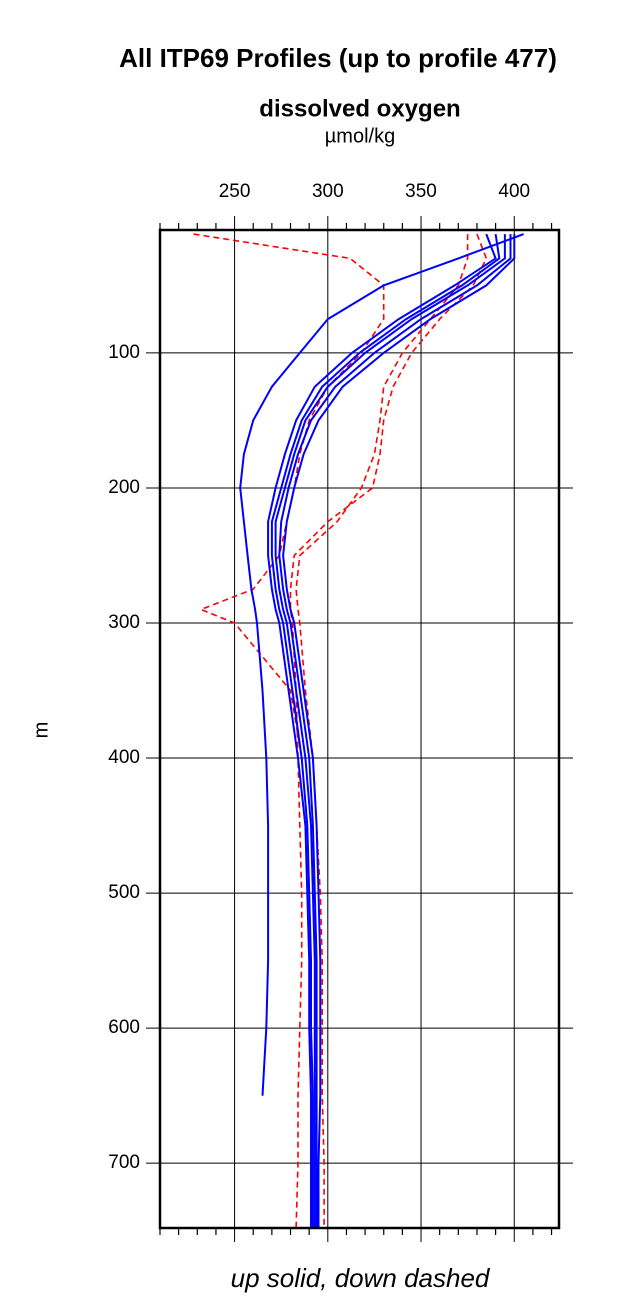 The image size is (630, 1305). What do you see at coordinates (124, 352) in the screenshot?
I see `y-tick-label: 100` at bounding box center [124, 352].